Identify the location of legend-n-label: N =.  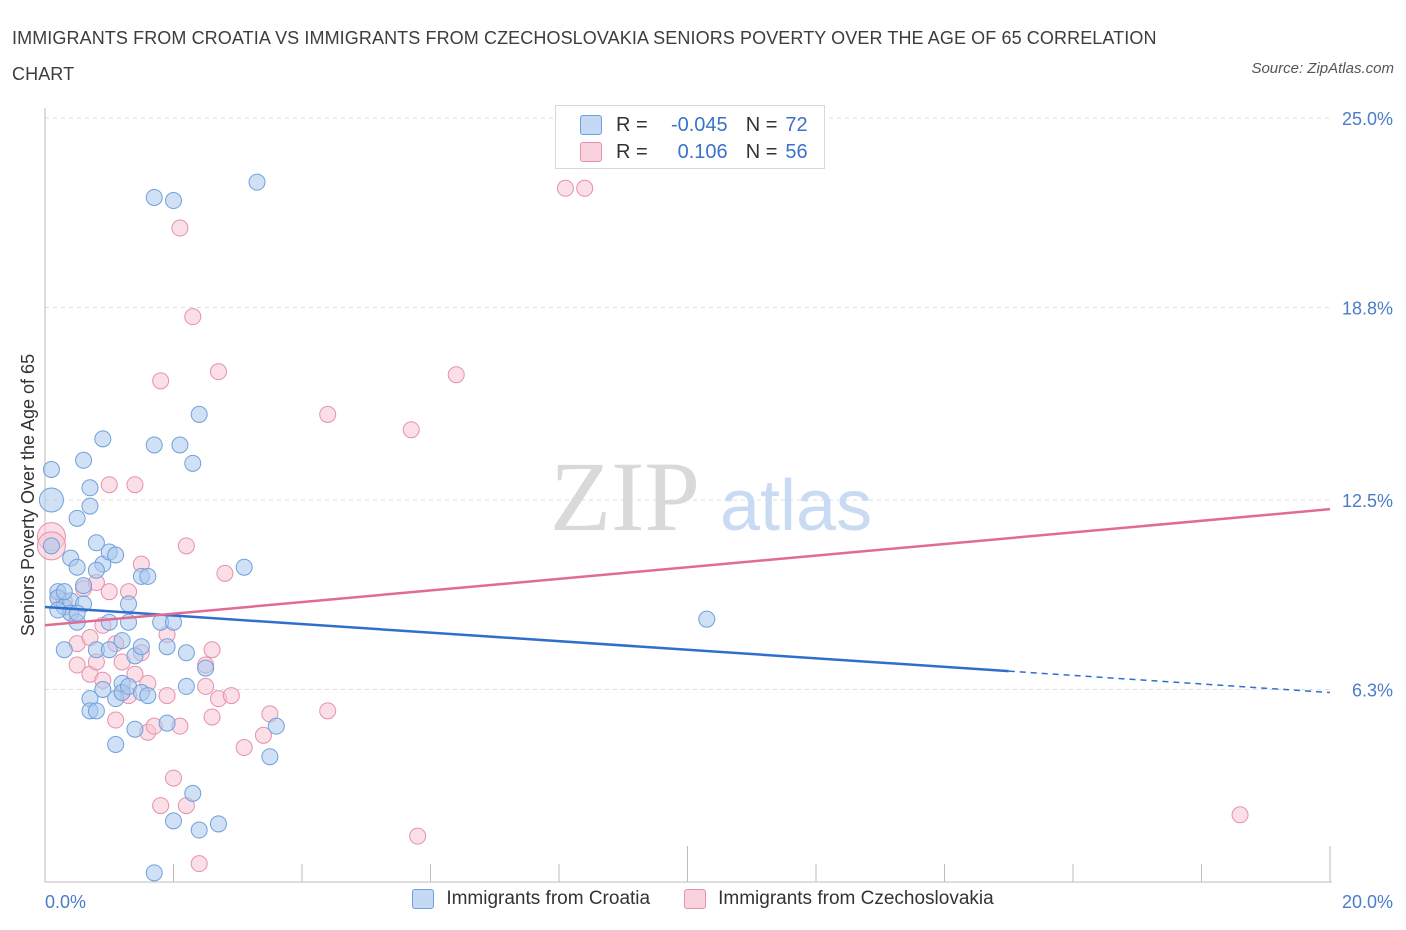
(761, 124).